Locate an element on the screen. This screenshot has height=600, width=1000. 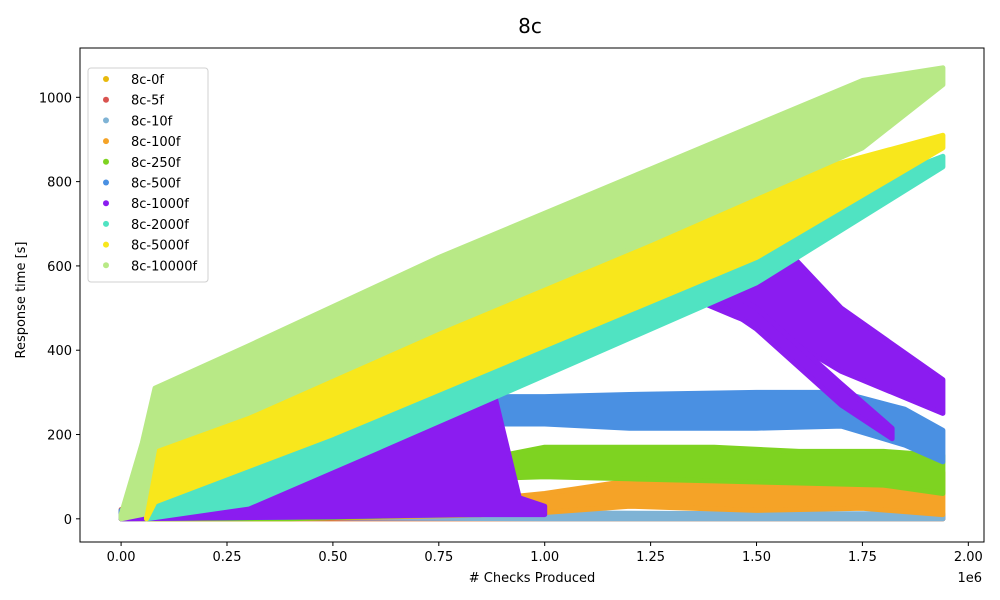
legend-label: 8c-100f is located at coordinates (156, 142).